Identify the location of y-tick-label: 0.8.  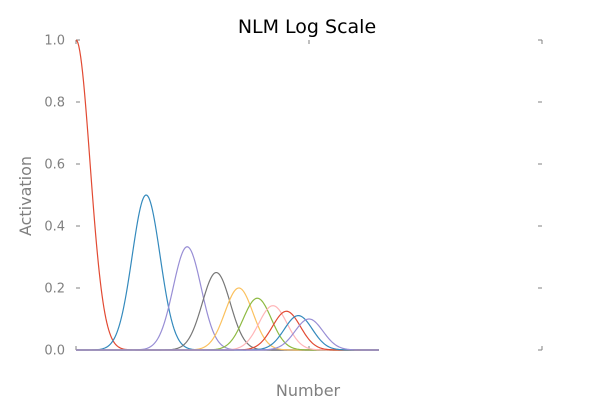
(54, 103).